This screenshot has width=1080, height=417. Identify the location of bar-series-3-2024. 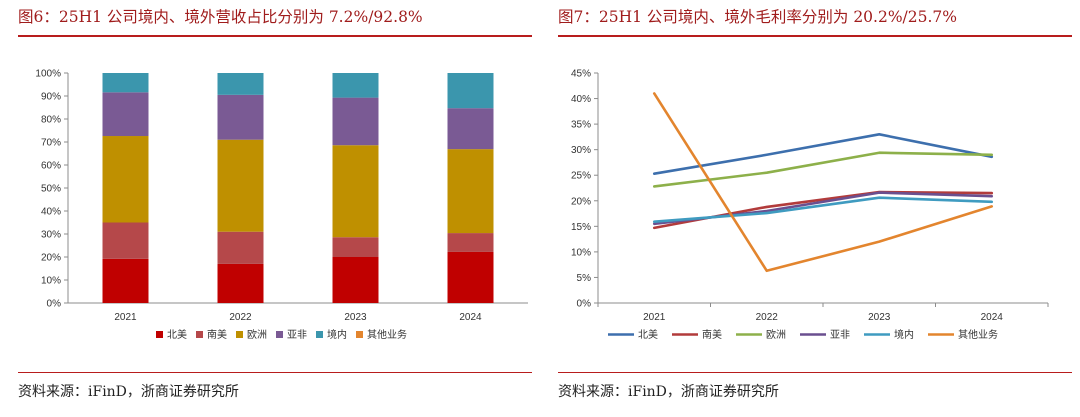
(470, 129).